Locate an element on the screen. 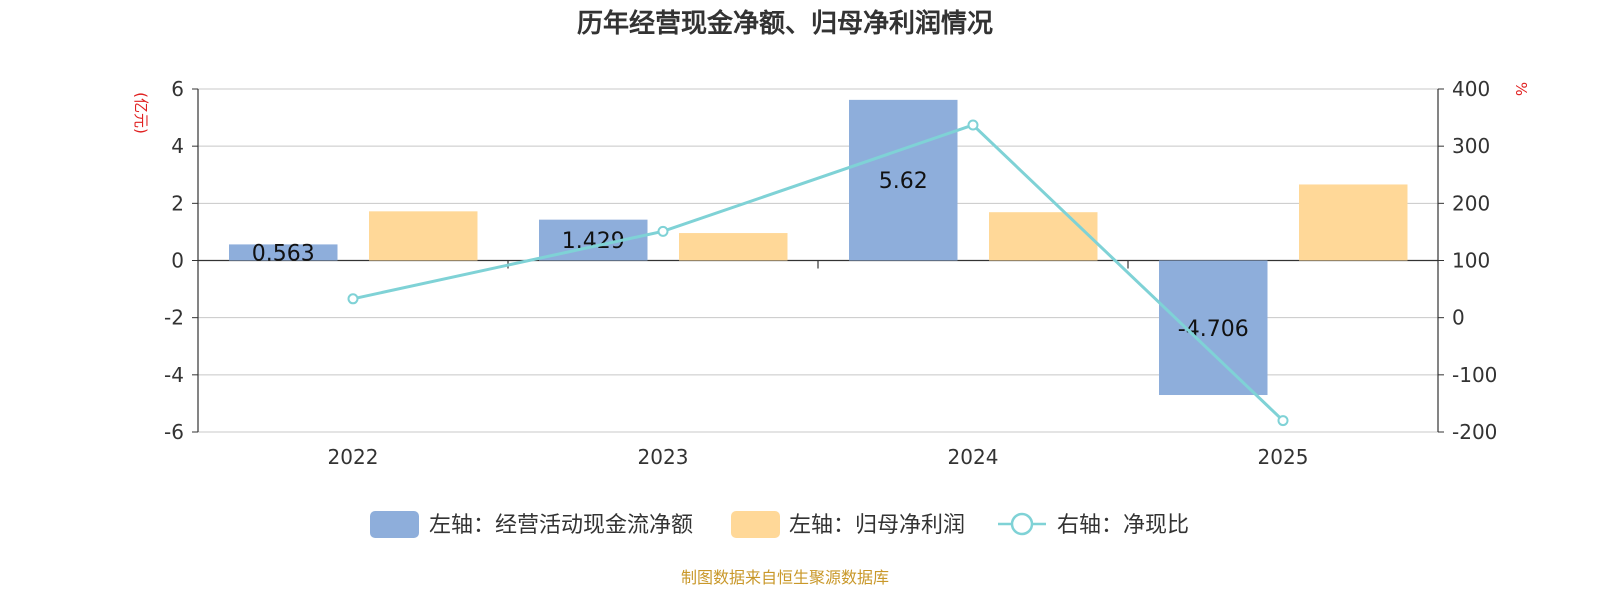 The height and width of the screenshot is (600, 1600). bar-value-label: 0.563 is located at coordinates (283, 253).